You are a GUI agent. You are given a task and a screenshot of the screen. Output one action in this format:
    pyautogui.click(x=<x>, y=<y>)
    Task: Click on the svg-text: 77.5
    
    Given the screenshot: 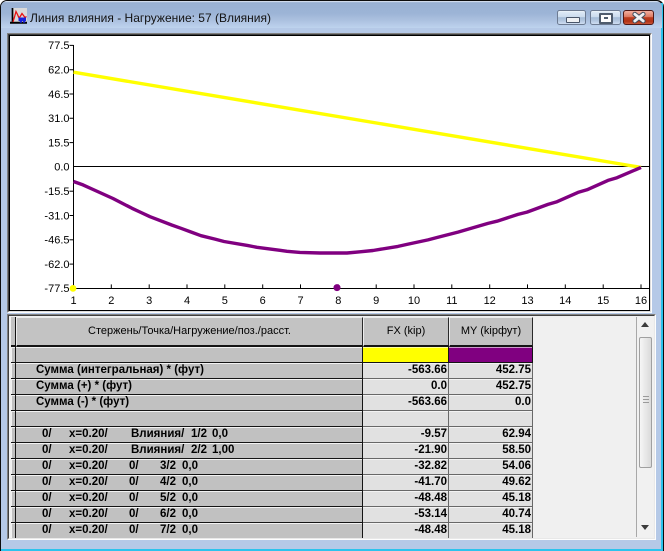 What is the action you would take?
    pyautogui.click(x=58, y=46)
    